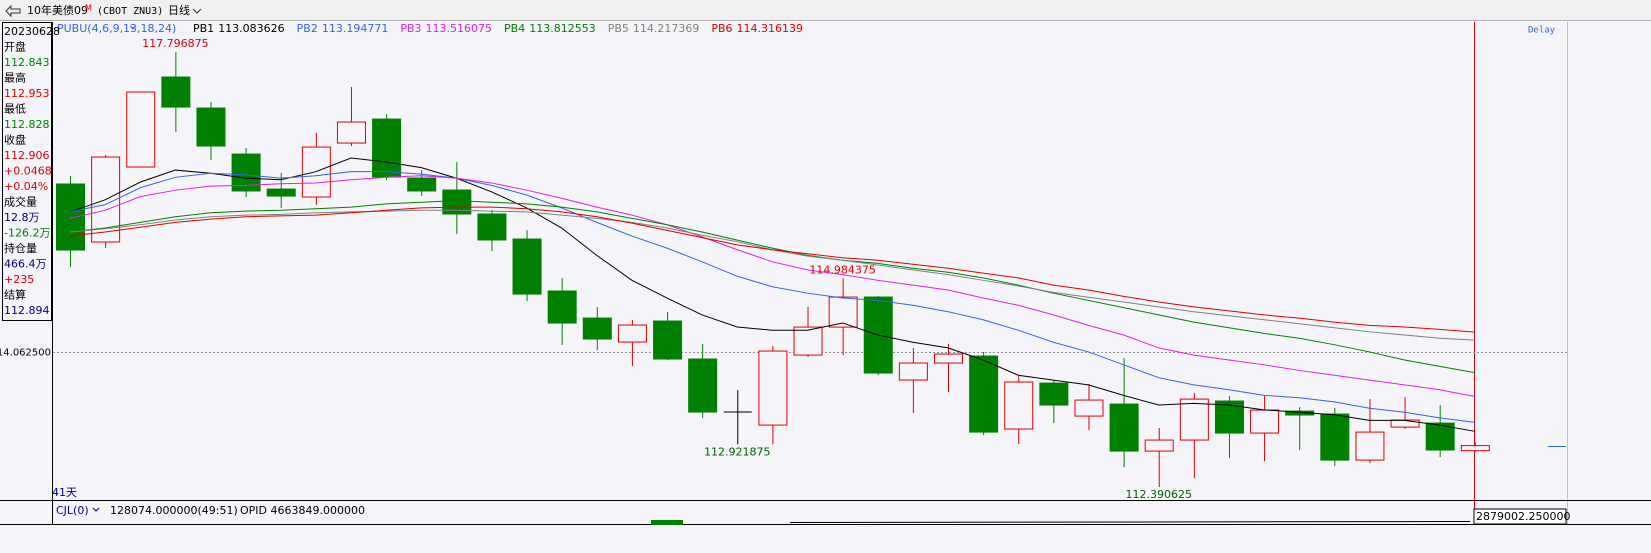  I want to click on axis-box, so click(1520, 516).